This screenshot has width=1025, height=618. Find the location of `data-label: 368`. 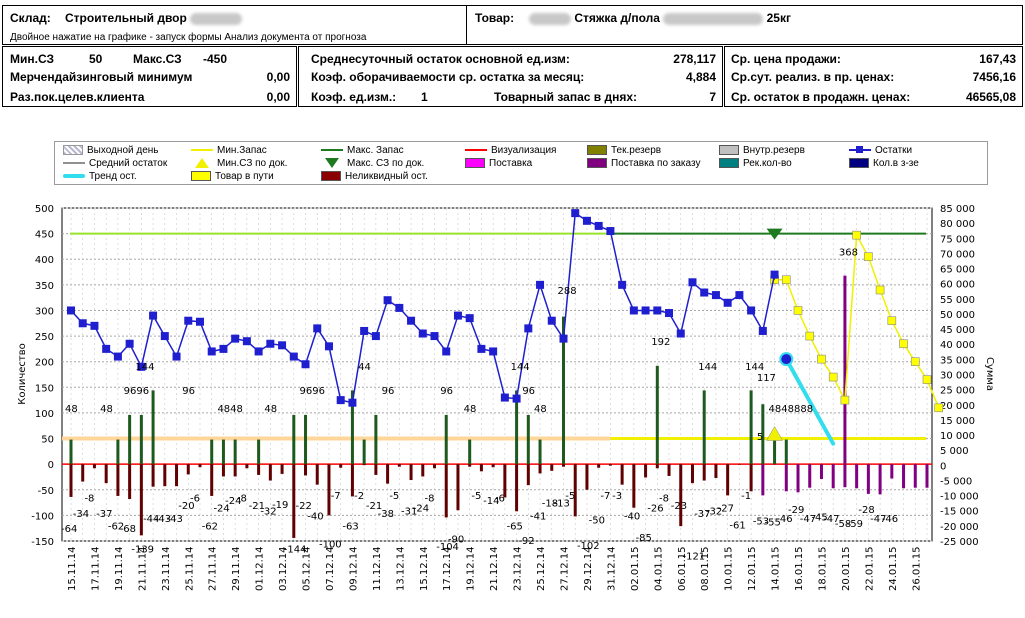

data-label: 368 is located at coordinates (848, 253).